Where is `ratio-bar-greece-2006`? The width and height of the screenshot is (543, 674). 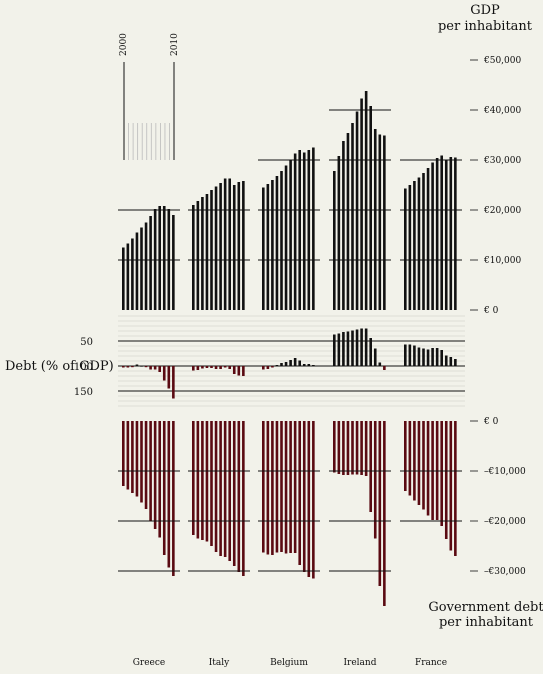
ratio-bar-greece-2006 is located at coordinates (150, 368).